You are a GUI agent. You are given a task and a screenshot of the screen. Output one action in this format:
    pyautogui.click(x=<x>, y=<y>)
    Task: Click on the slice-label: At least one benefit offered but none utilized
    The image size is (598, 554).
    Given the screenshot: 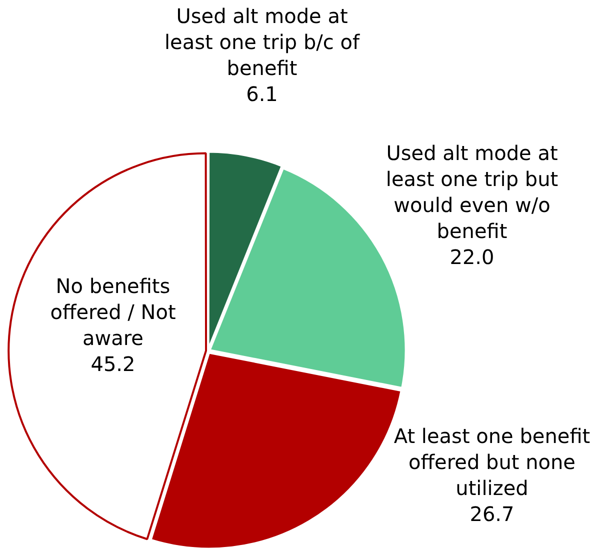 What is the action you would take?
    pyautogui.click(x=492, y=462)
    